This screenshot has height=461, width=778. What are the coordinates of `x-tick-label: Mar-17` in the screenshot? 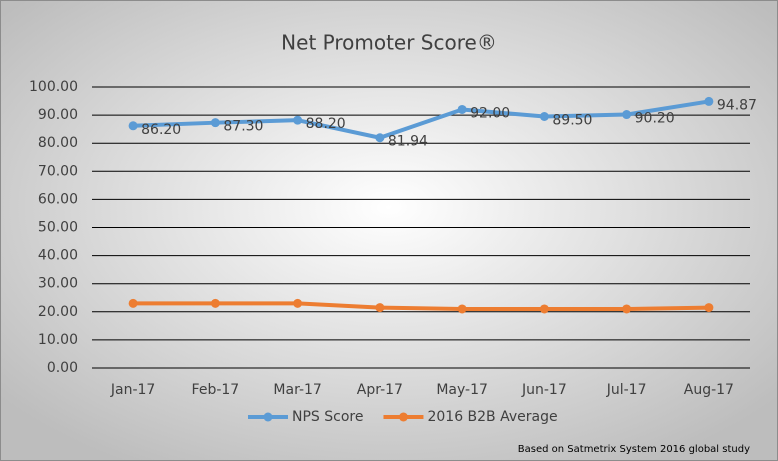 It's located at (297, 390).